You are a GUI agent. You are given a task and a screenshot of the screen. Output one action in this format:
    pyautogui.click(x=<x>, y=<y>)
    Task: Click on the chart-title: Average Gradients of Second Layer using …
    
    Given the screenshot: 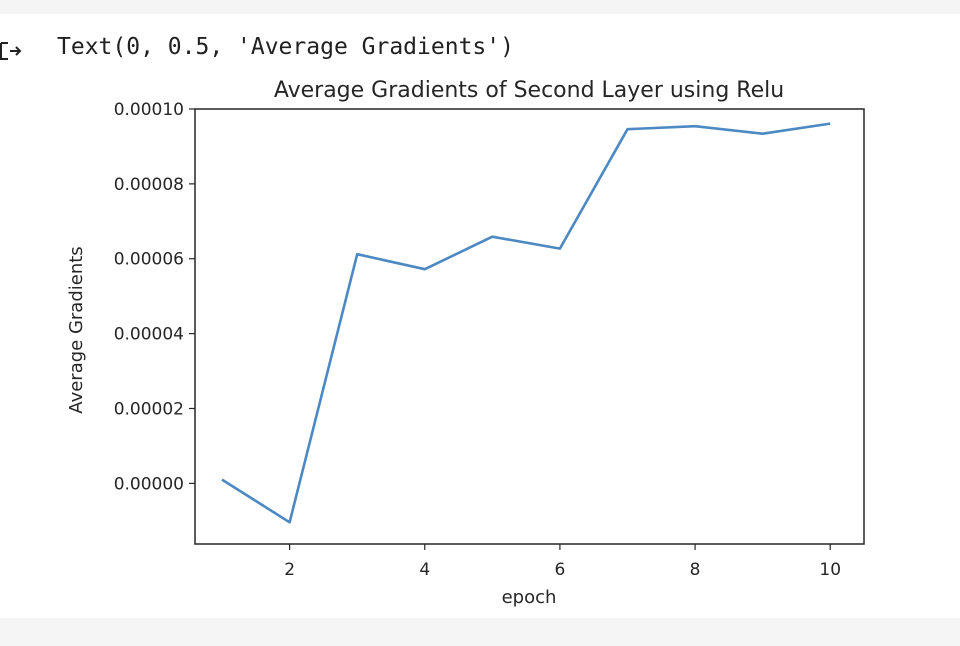 What is the action you would take?
    pyautogui.click(x=529, y=90)
    